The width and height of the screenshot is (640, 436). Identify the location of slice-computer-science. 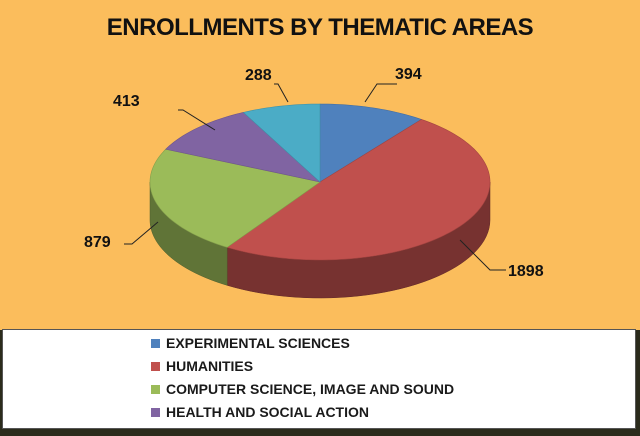
(235, 198).